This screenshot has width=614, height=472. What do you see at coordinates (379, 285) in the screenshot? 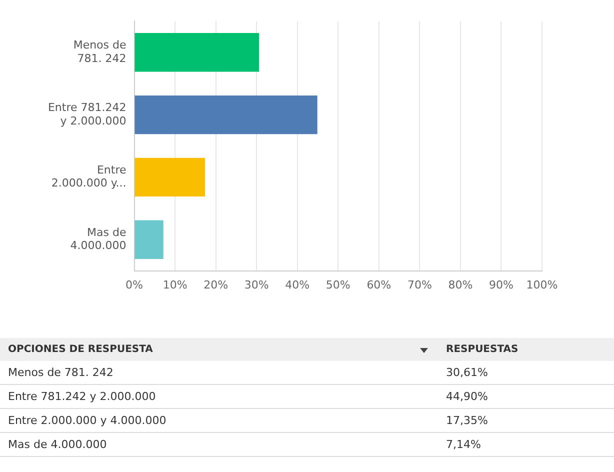
I see `x-tick-label: 60%` at bounding box center [379, 285].